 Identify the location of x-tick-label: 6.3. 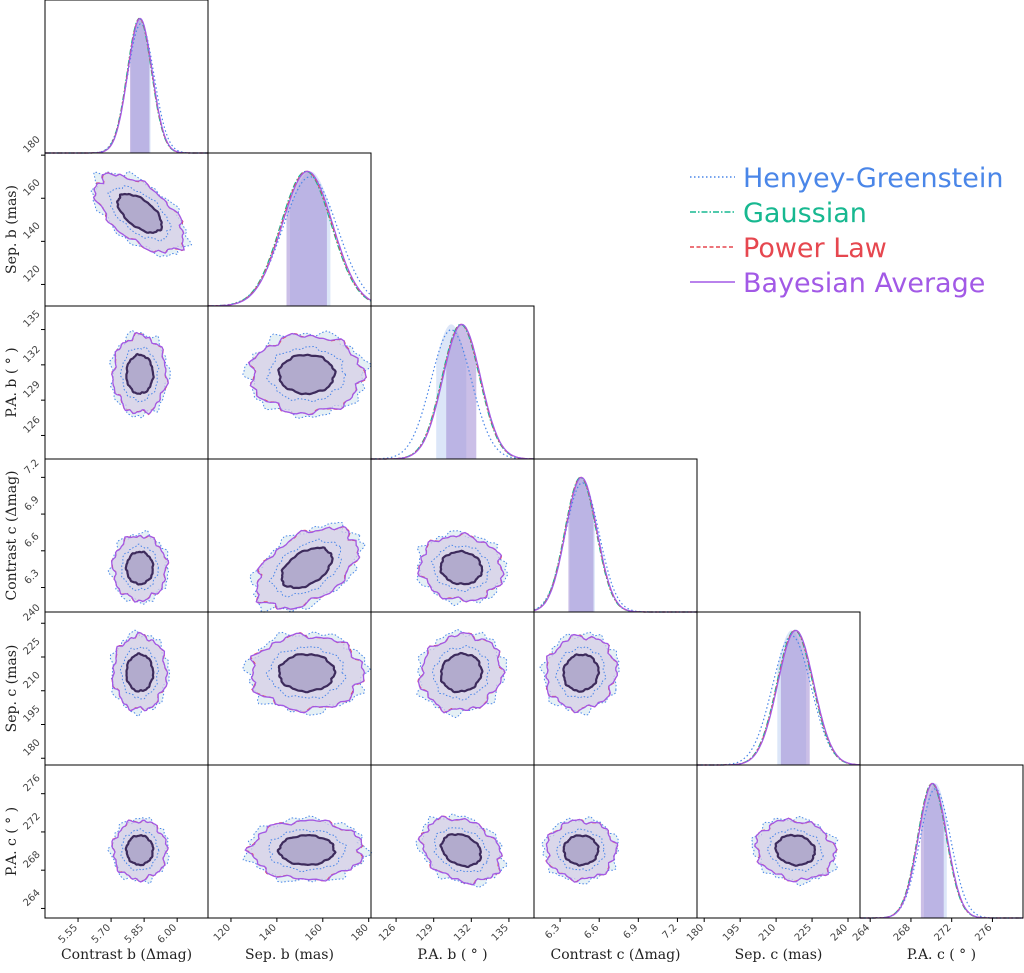
(552, 931).